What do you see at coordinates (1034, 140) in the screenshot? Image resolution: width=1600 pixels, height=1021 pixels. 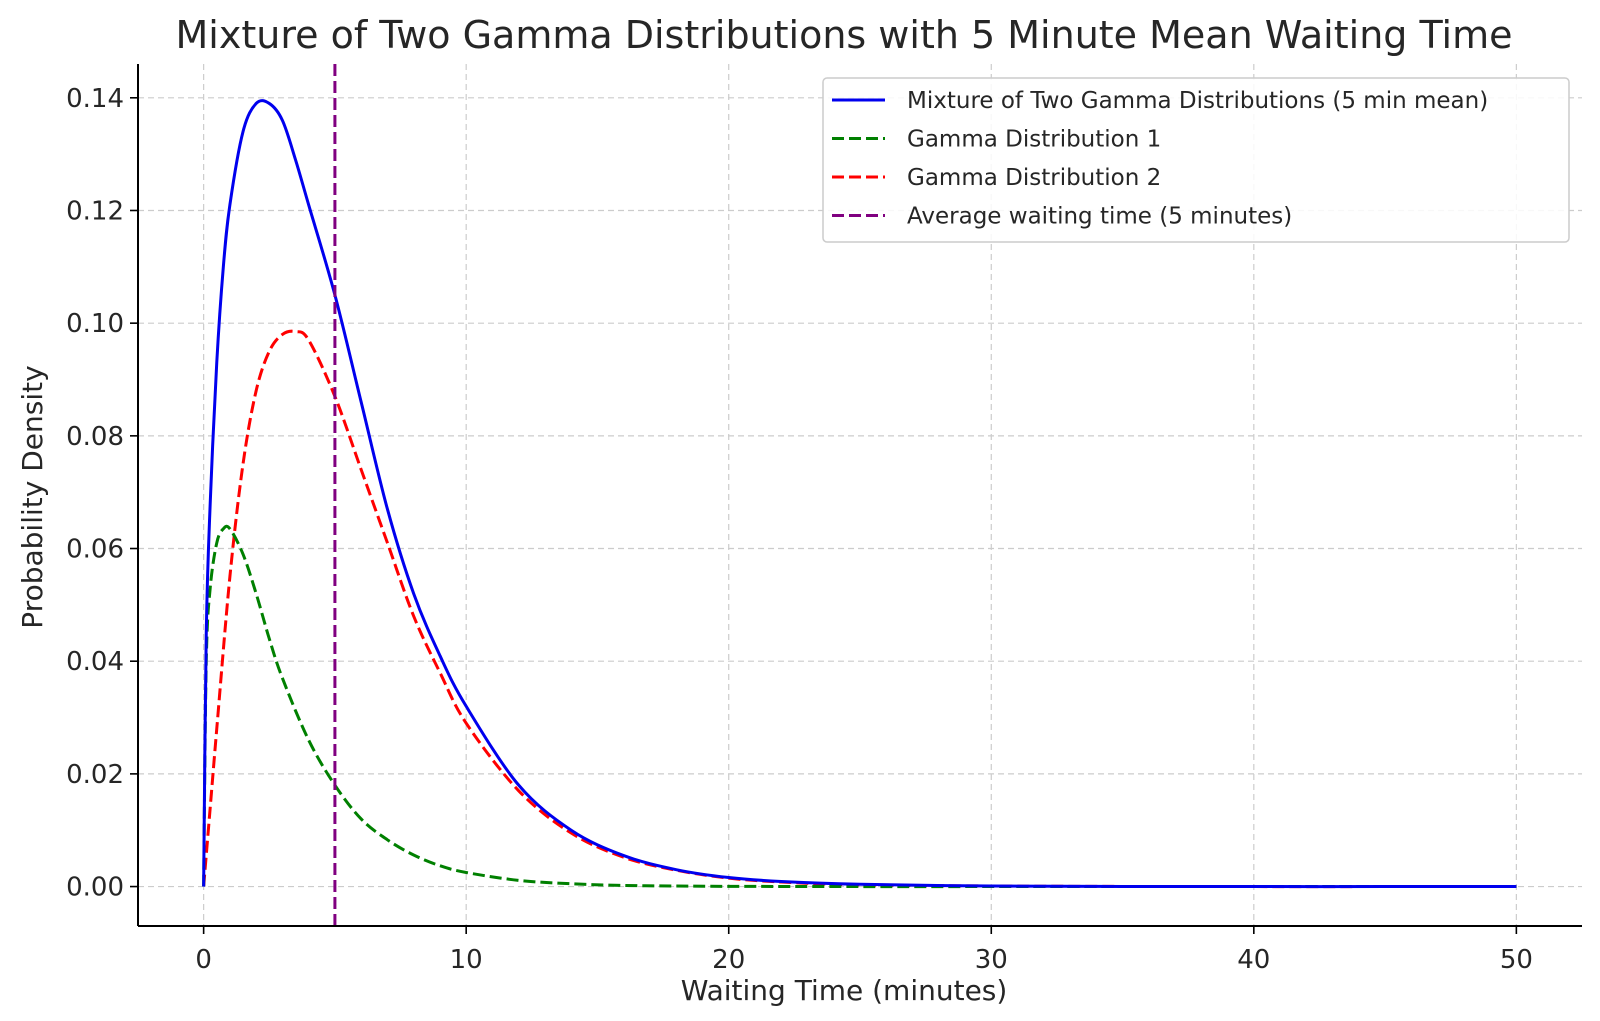 I see `legend-entry-label: Gamma Distribution 1` at bounding box center [1034, 140].